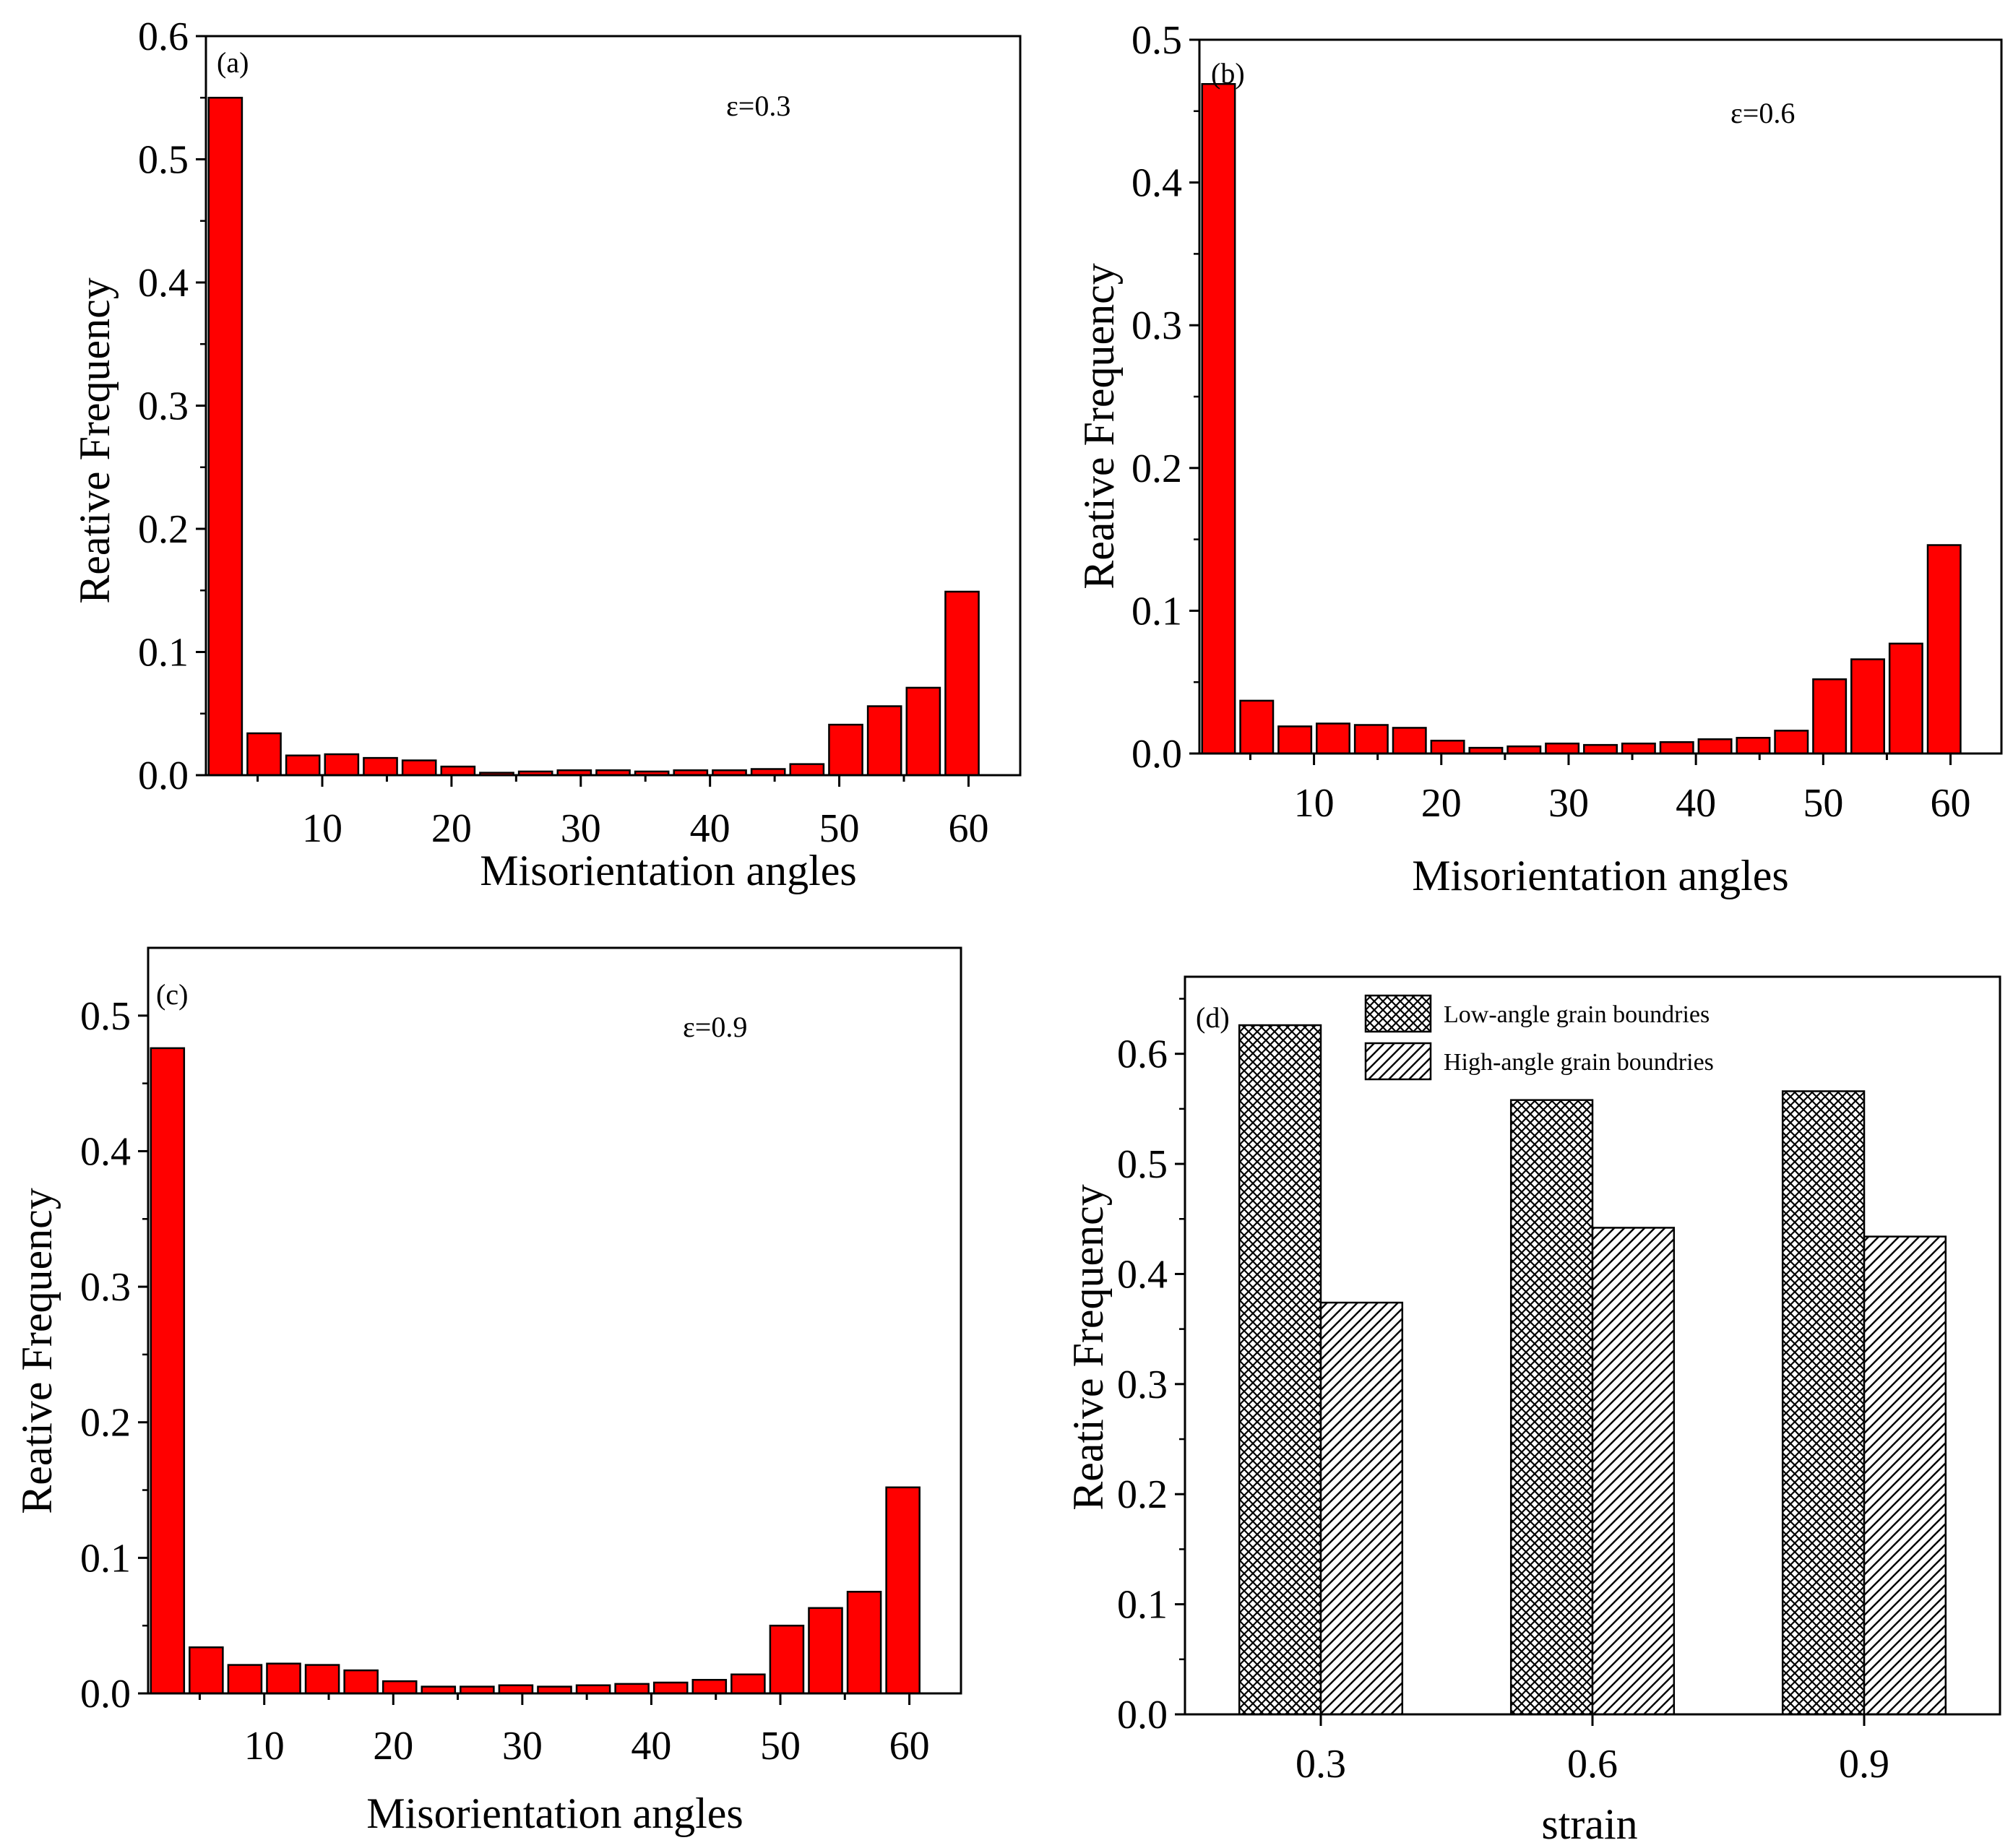  Describe the element at coordinates (1593, 1764) in the screenshot. I see `x-tick-label: 0.6` at that location.